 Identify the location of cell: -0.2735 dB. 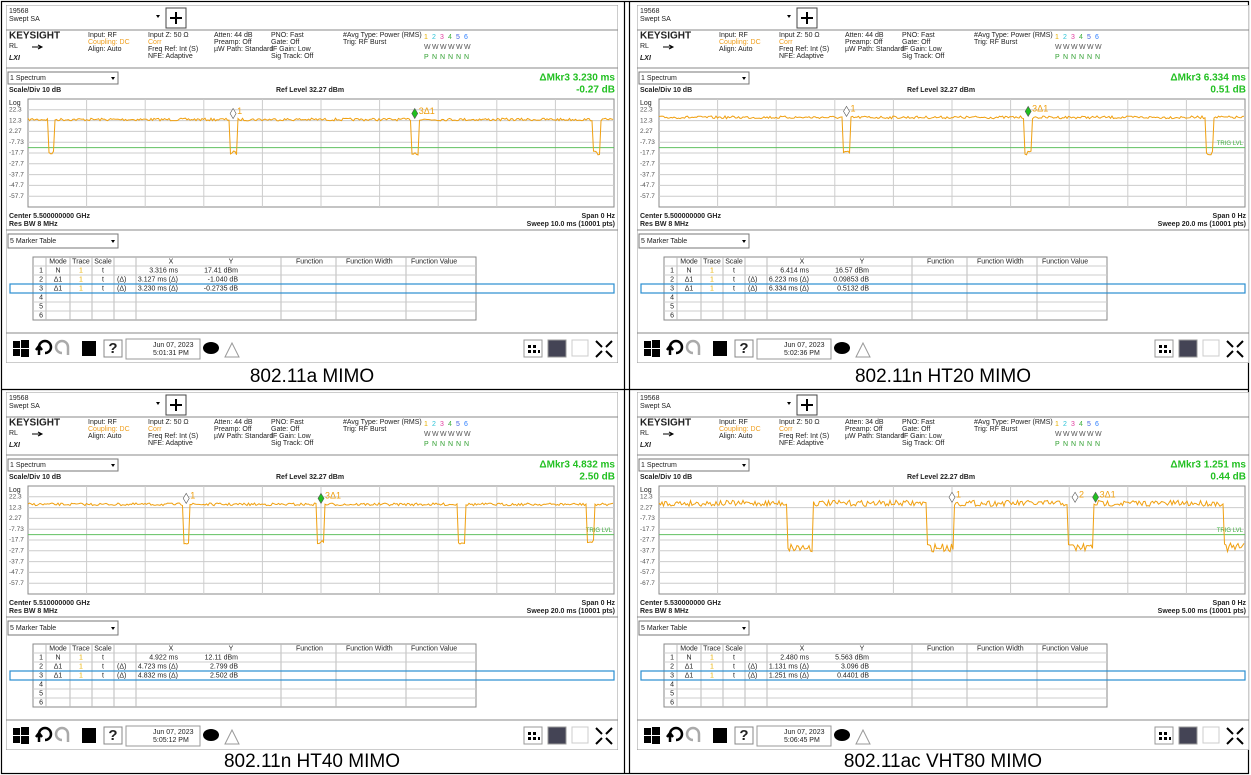
(221, 288).